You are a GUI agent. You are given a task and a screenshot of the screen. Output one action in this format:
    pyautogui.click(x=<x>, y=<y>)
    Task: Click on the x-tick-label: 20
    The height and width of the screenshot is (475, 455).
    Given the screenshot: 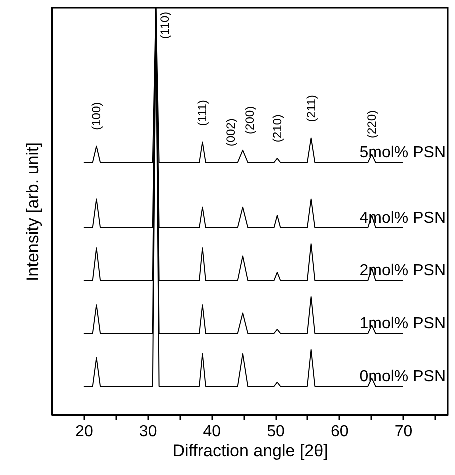 What is the action you would take?
    pyautogui.click(x=85, y=432)
    